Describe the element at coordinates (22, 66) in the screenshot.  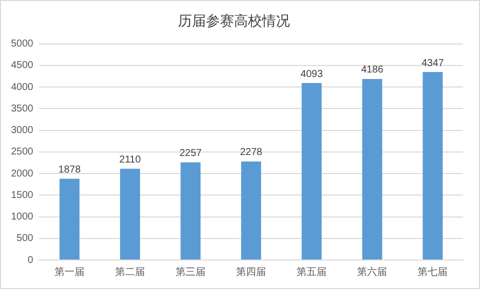
I see `y-tick-label: 4500` at that location.